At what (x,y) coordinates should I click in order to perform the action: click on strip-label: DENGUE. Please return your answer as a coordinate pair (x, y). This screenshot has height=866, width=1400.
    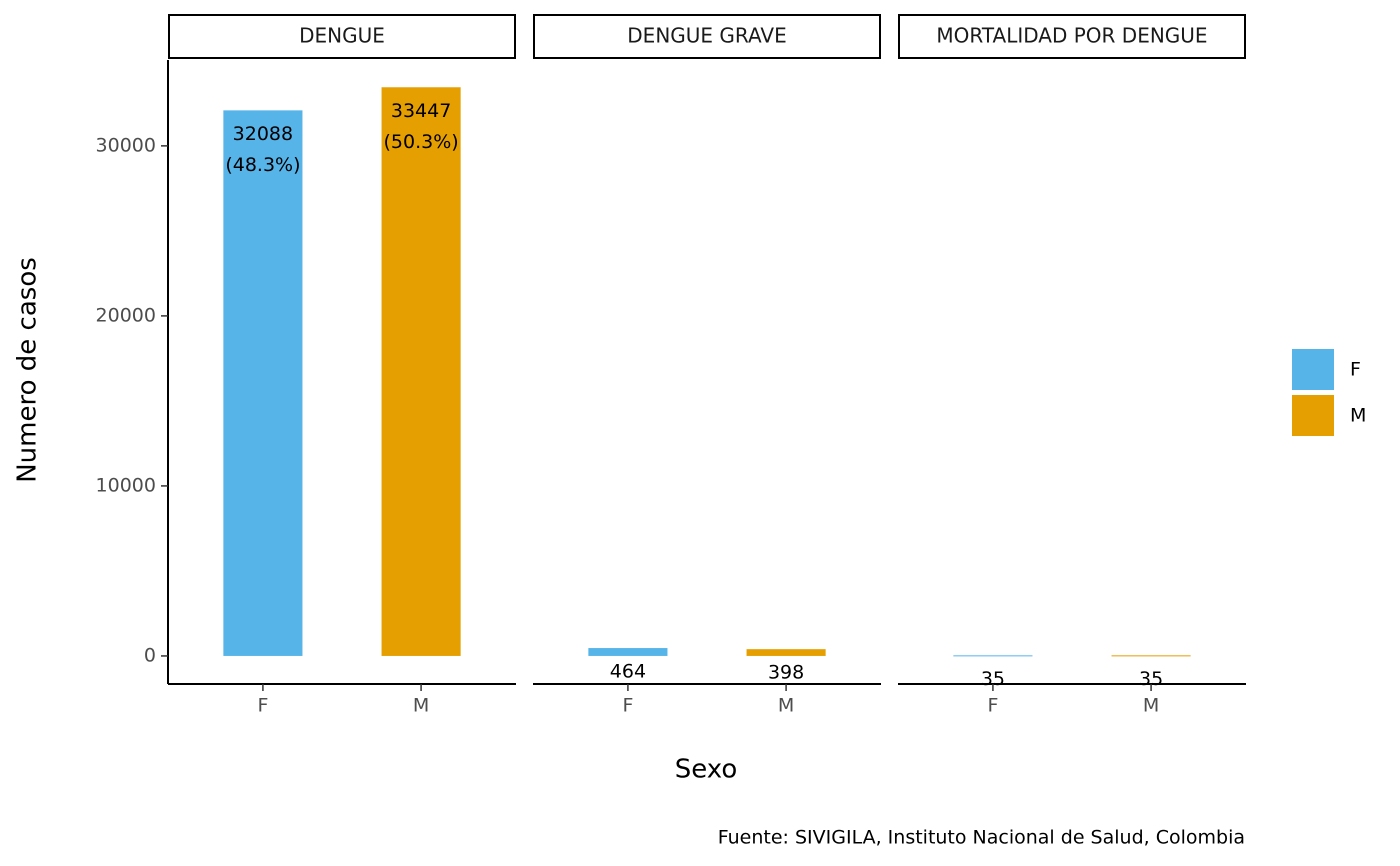
    Looking at the image, I should click on (342, 36).